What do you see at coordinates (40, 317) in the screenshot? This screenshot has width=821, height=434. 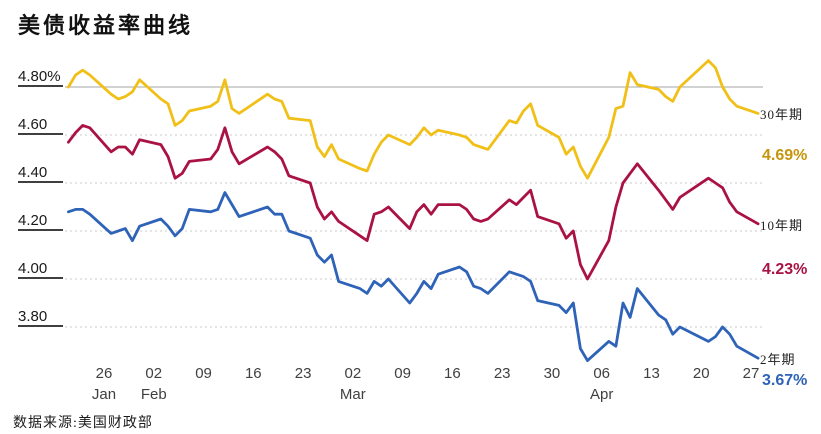 I see `y-tick-label: 3.80` at bounding box center [40, 317].